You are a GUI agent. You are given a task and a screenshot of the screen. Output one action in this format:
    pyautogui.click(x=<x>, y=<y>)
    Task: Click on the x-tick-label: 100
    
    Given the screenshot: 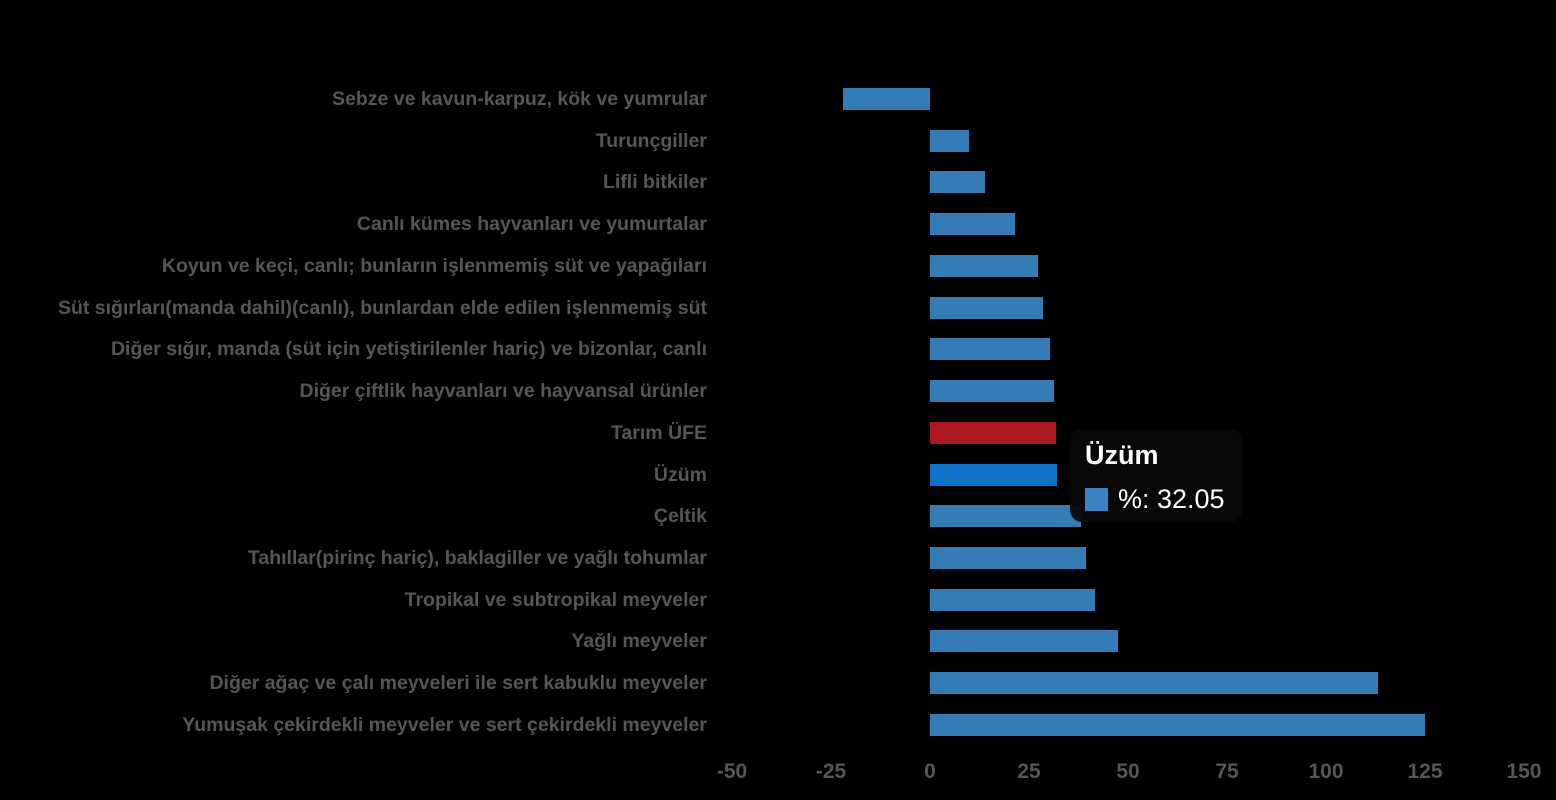 What is the action you would take?
    pyautogui.click(x=1326, y=771)
    